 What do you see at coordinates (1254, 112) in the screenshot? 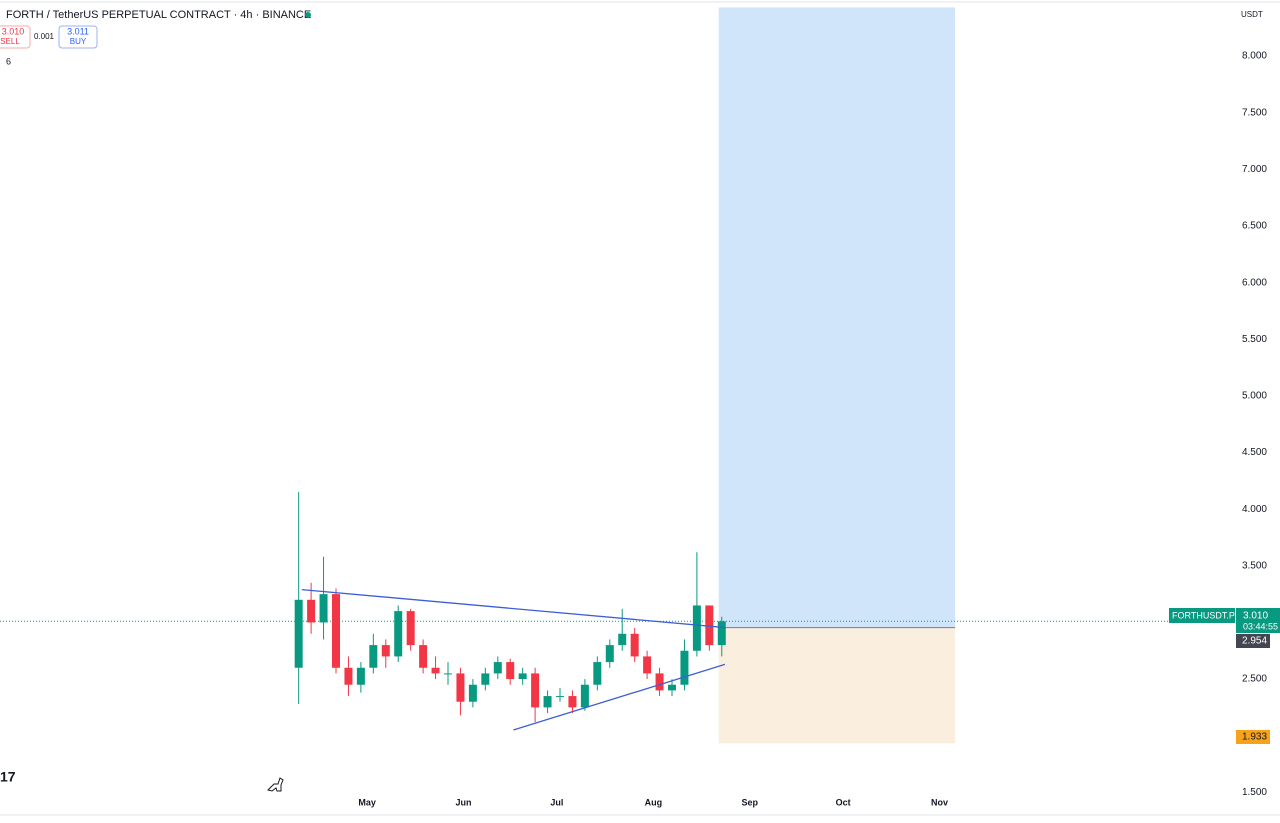
I see `y-tick-label: 7.500` at bounding box center [1254, 112].